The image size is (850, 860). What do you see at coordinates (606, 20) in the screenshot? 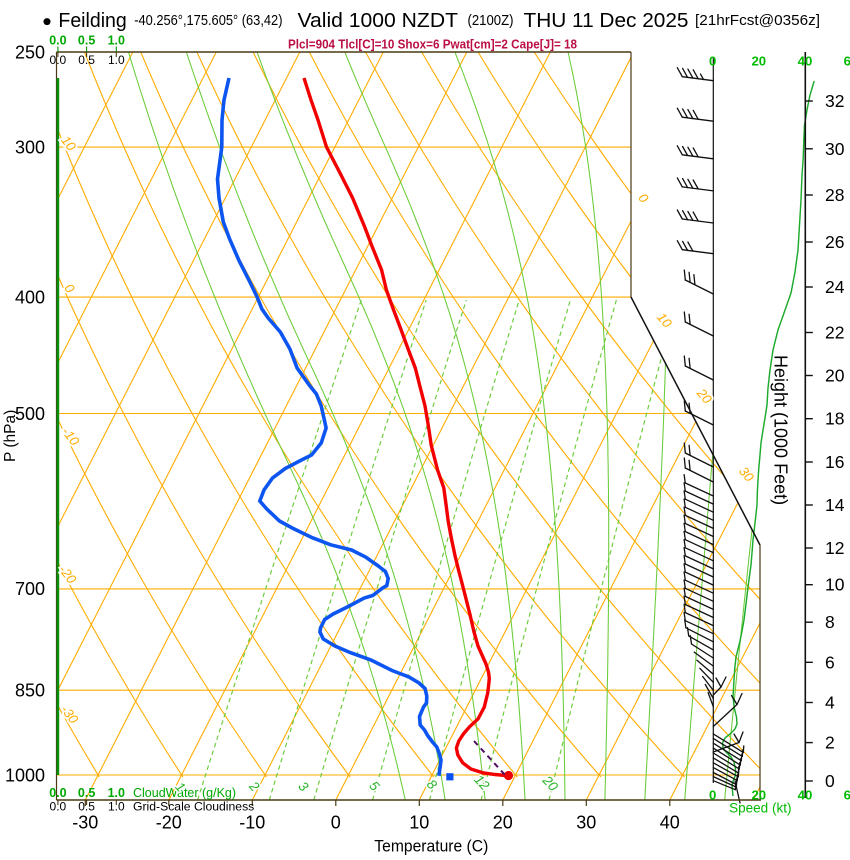
I see `svg-text: THU 11 Dec 2025` at bounding box center [606, 20].